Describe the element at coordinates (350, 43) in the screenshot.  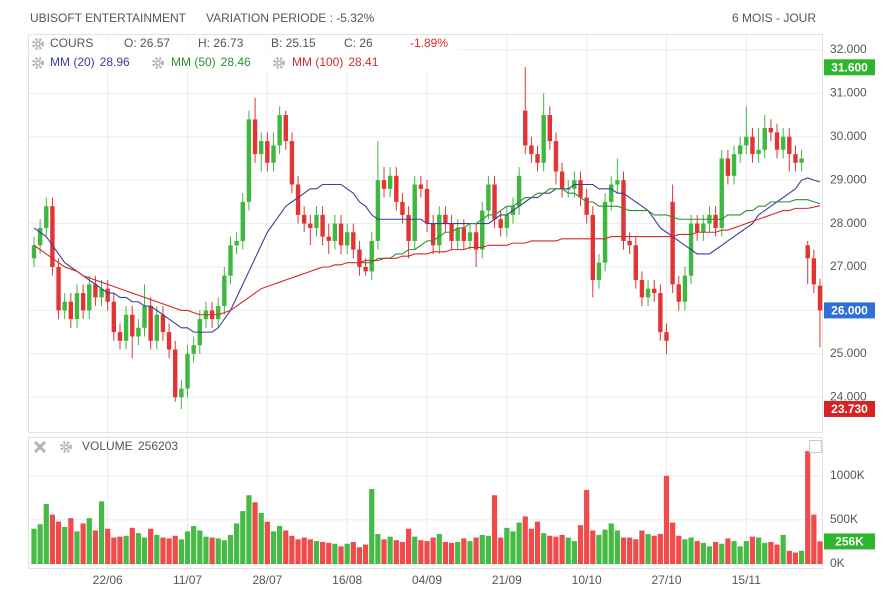
I see `close-label: C:` at that location.